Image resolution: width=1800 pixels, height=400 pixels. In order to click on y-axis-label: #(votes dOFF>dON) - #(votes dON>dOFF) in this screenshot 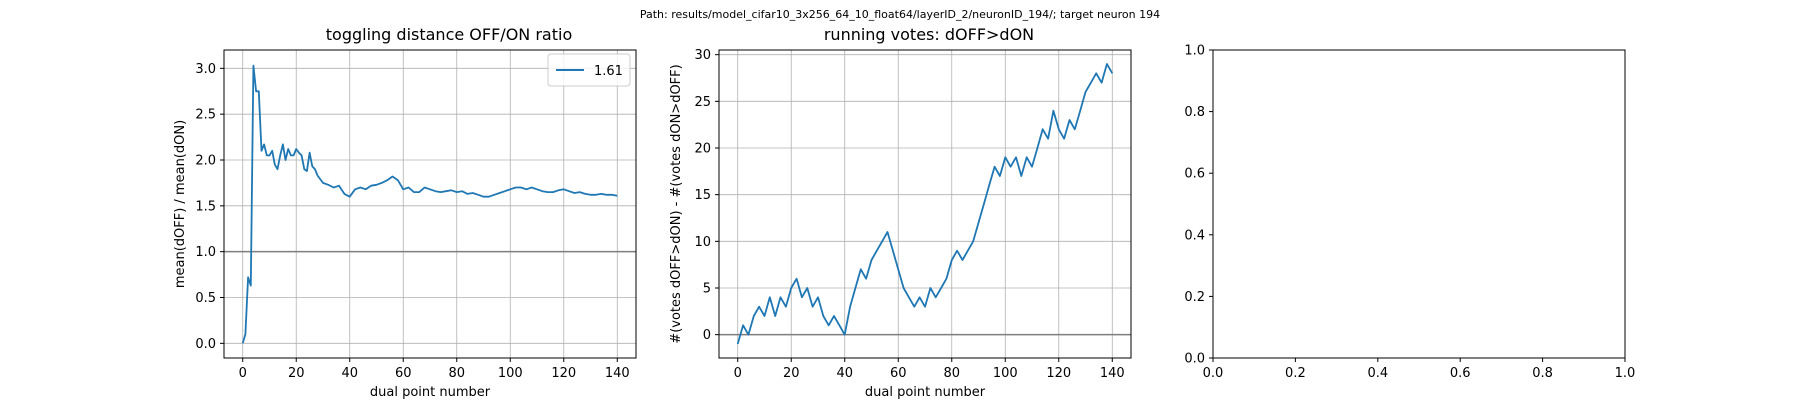, I will do `click(676, 203)`.